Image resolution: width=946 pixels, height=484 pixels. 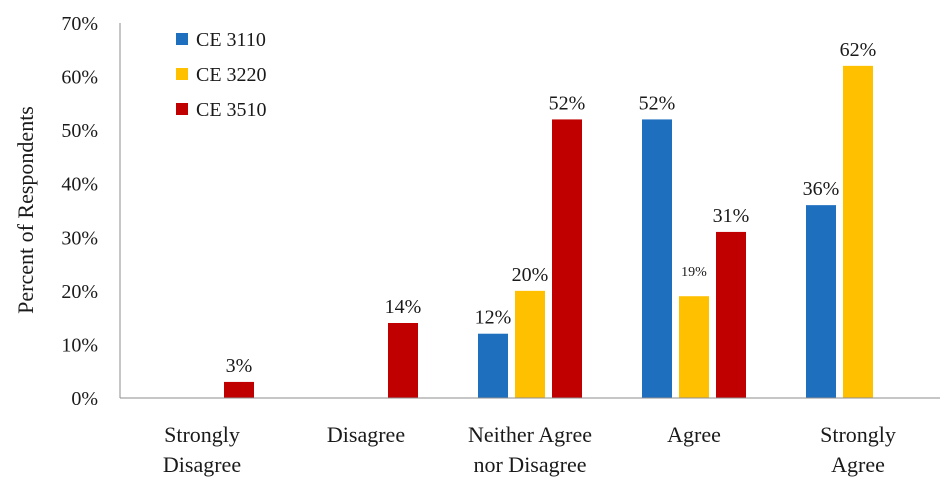 I want to click on y-tick-label: 60%, so click(x=79, y=78).